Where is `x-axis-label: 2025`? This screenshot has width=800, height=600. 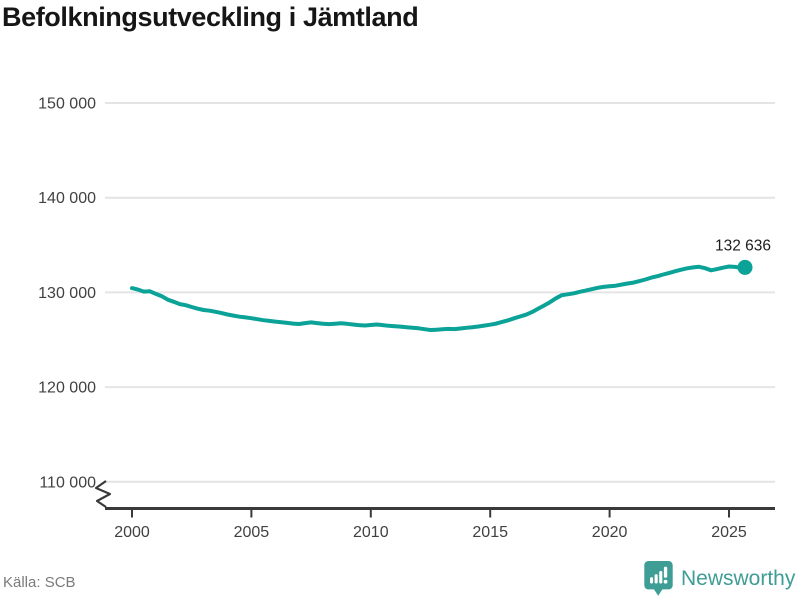 x-axis-label: 2025 is located at coordinates (729, 532).